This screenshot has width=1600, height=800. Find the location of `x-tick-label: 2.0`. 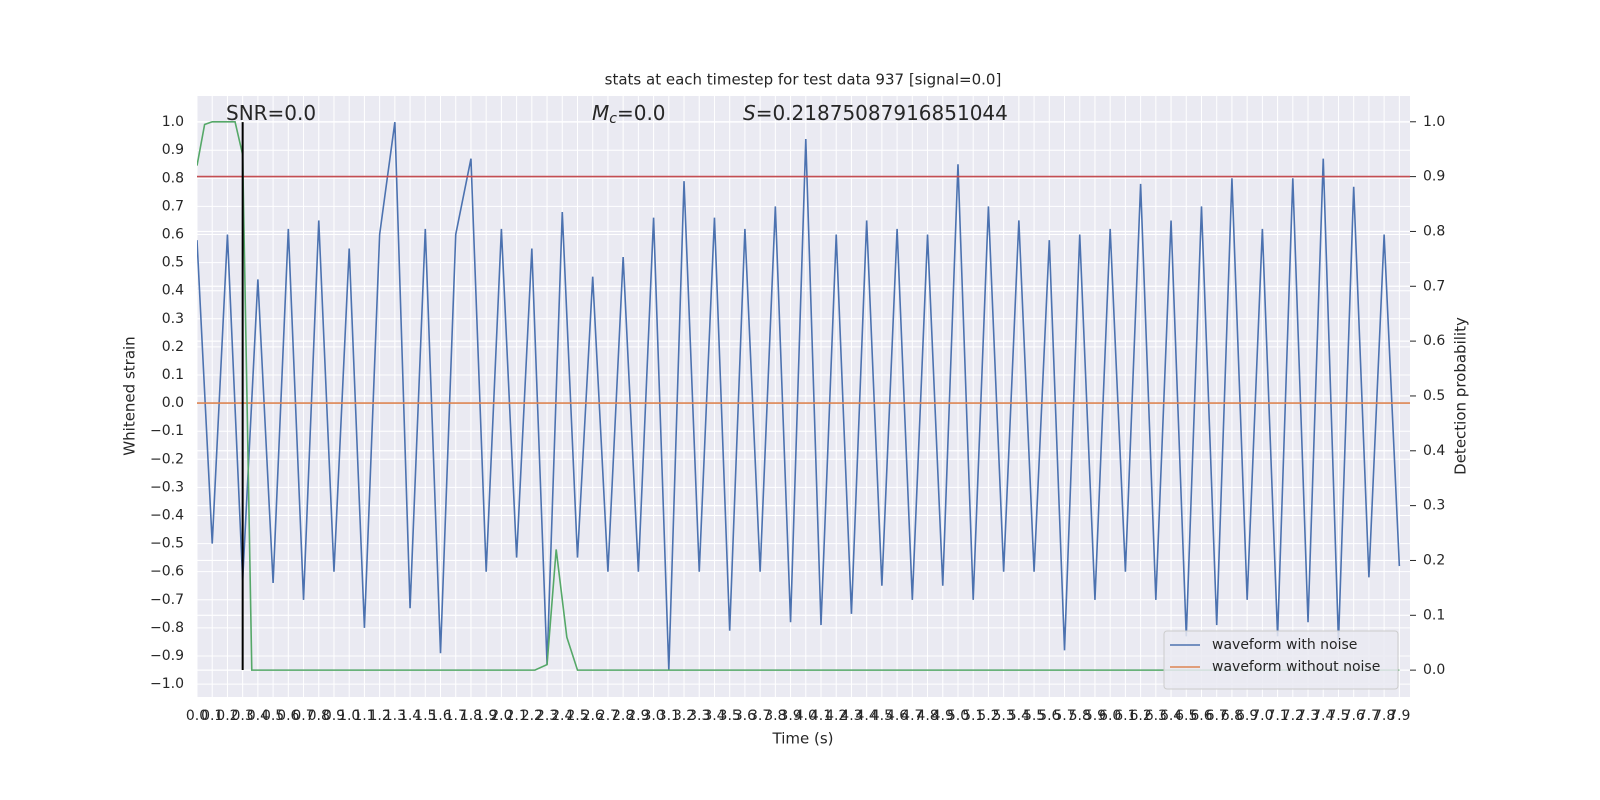

x-tick-label: 2.0 is located at coordinates (501, 716).